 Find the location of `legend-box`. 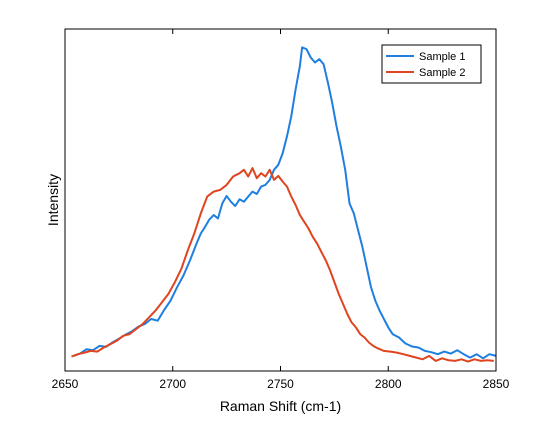

legend-box is located at coordinates (431, 64).